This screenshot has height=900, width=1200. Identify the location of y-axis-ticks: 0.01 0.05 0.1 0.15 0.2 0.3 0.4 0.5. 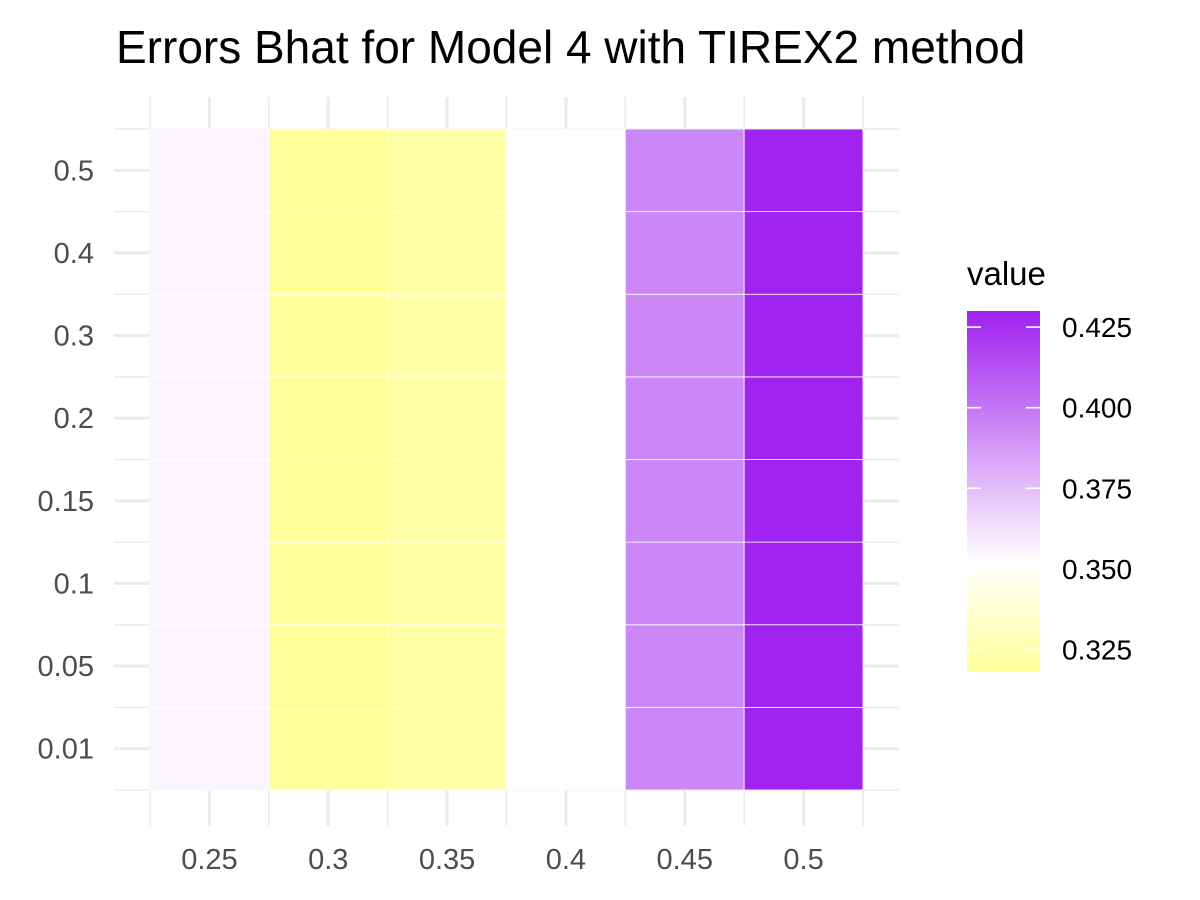
(66, 460).